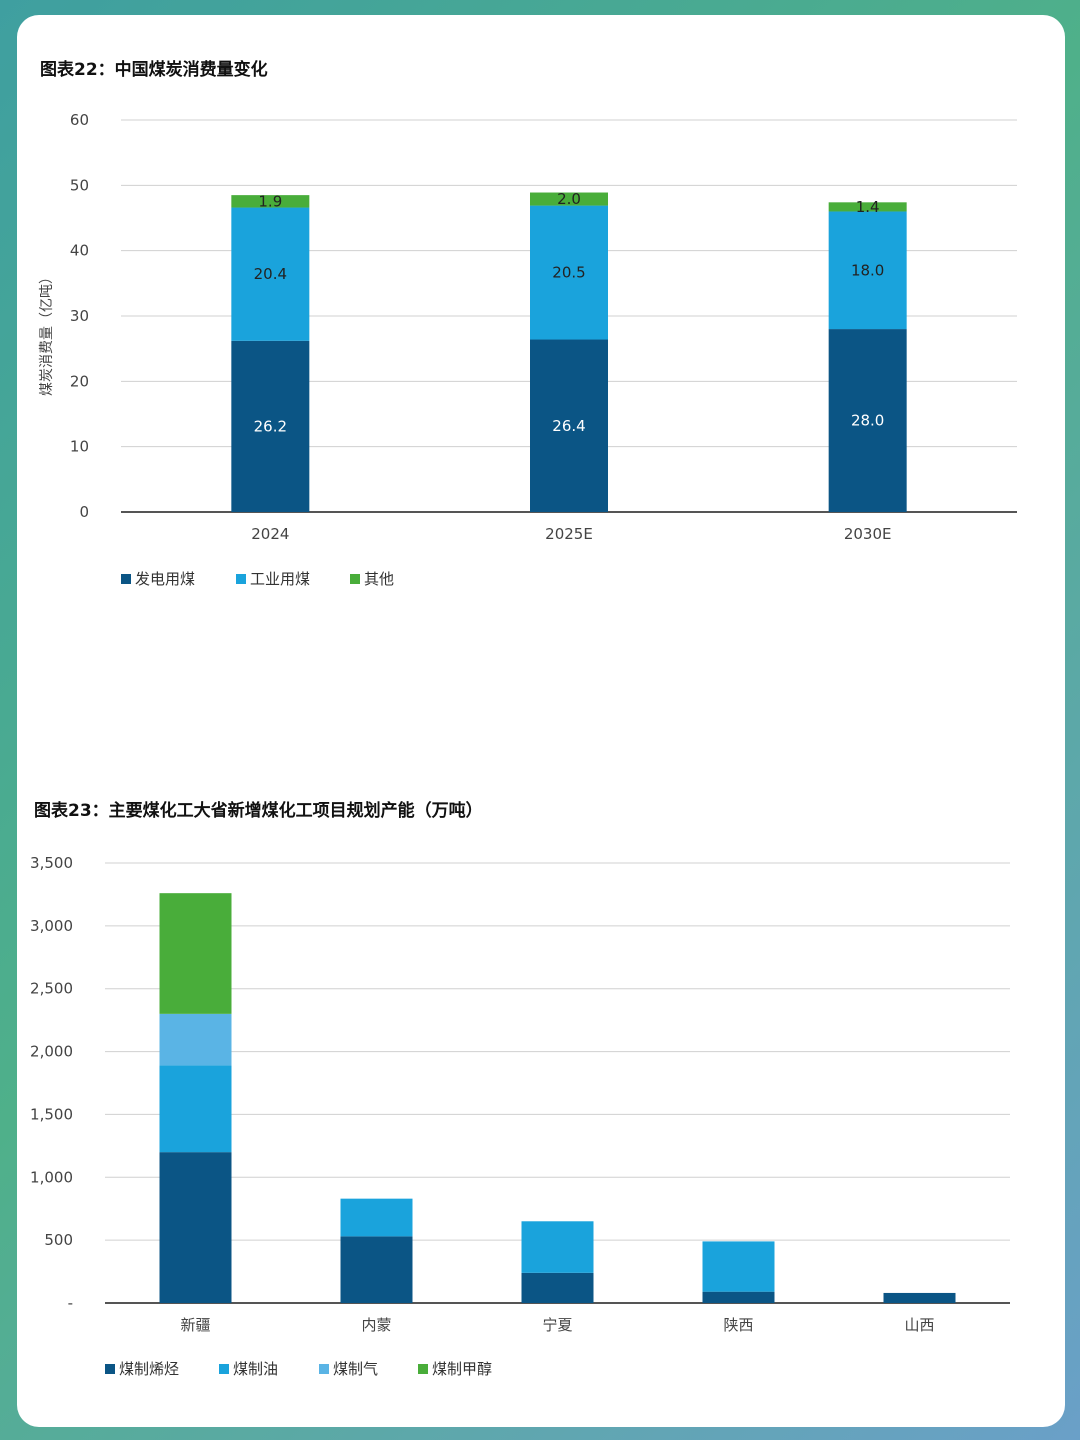  What do you see at coordinates (462, 1369) in the screenshot?
I see `legend-label: 煤制甲醇` at bounding box center [462, 1369].